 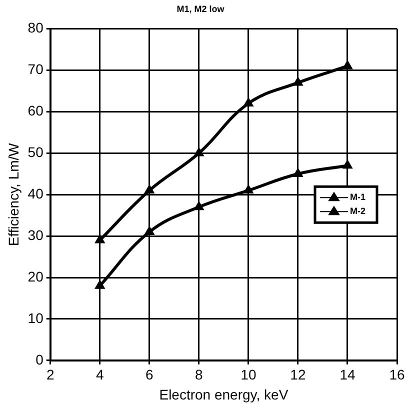 What do you see at coordinates (100, 374) in the screenshot?
I see `x-tick-label: 4` at bounding box center [100, 374].